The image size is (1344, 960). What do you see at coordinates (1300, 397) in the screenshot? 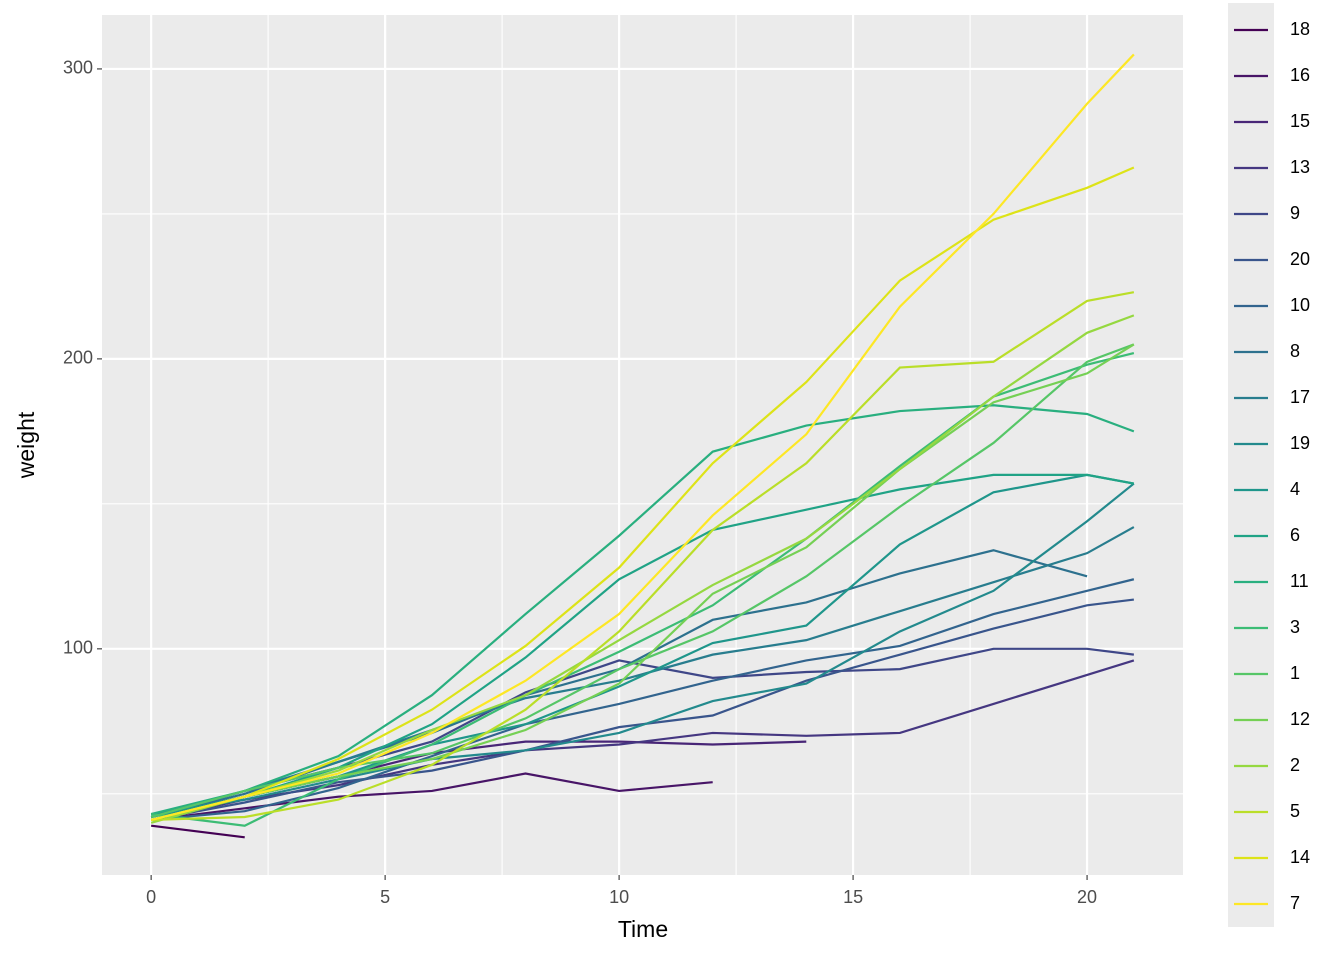
I see `legend-label: 17` at bounding box center [1300, 397].